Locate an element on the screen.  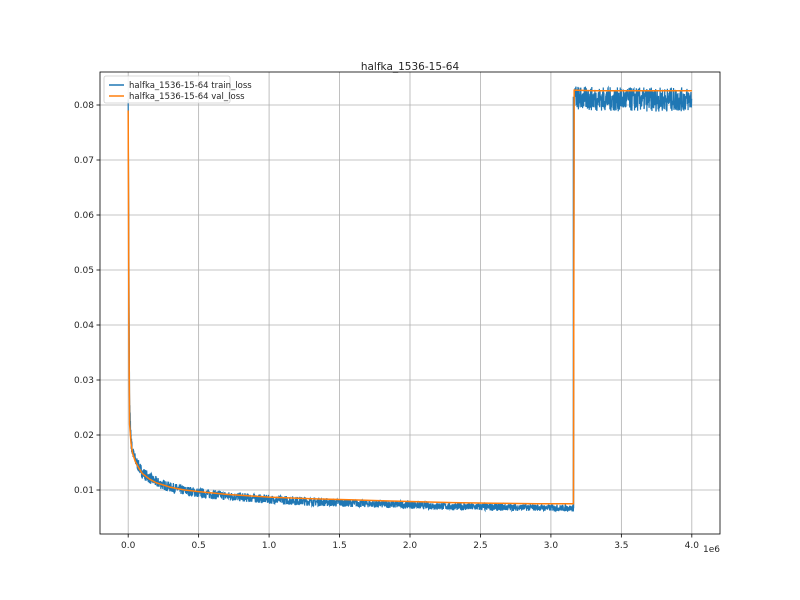
x-tick-label: 1.0 is located at coordinates (269, 546).